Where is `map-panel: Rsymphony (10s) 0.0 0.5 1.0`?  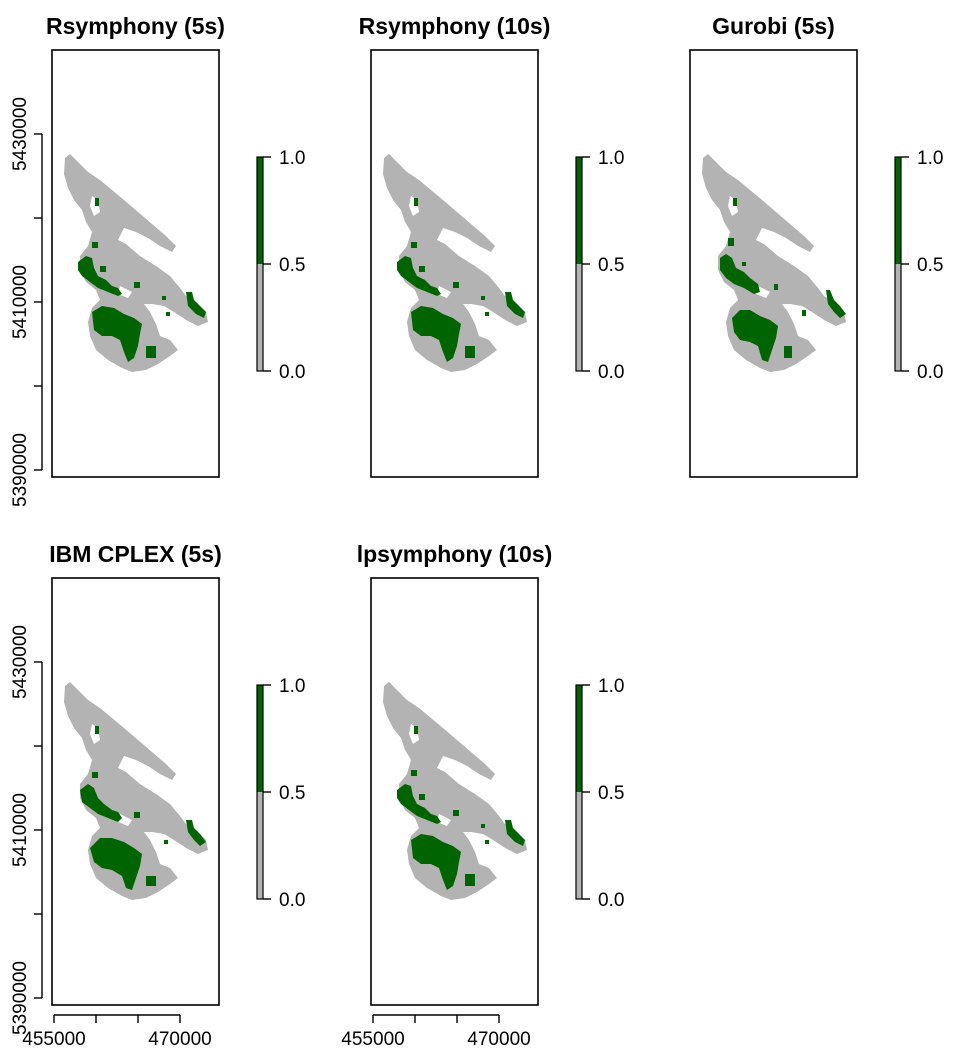
map-panel: Rsymphony (10s) 0.0 0.5 1.0 is located at coordinates (491, 245).